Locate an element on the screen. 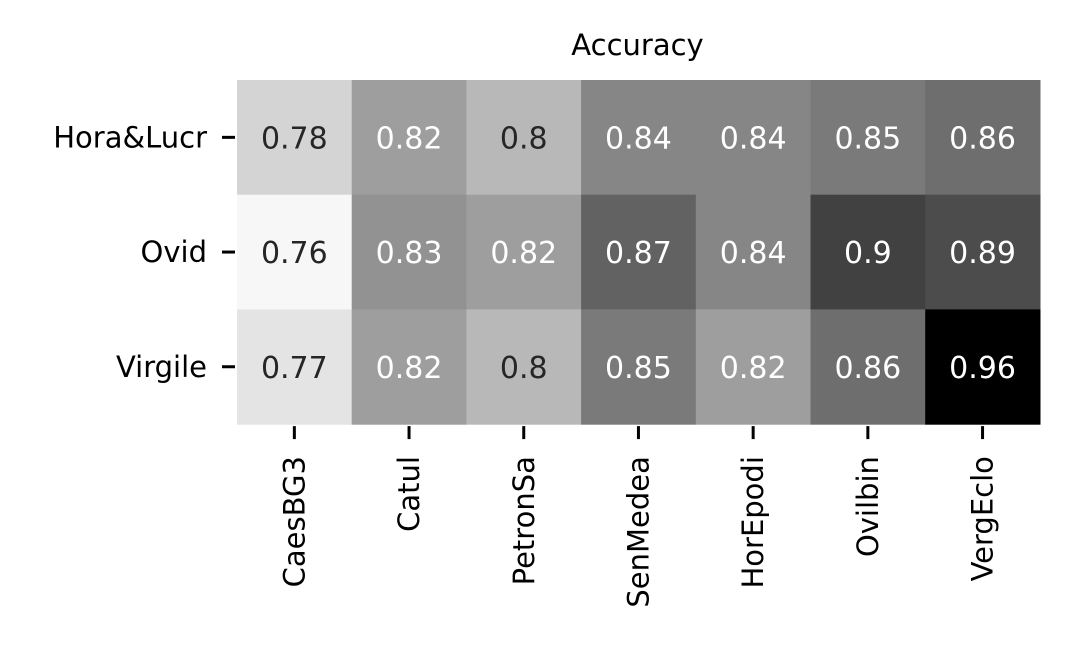  cell-value-label: 0.96 is located at coordinates (982, 368).